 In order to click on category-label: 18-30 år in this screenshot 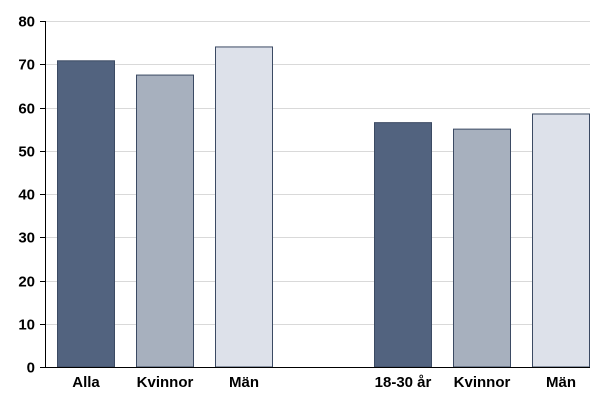, I will do `click(403, 382)`.